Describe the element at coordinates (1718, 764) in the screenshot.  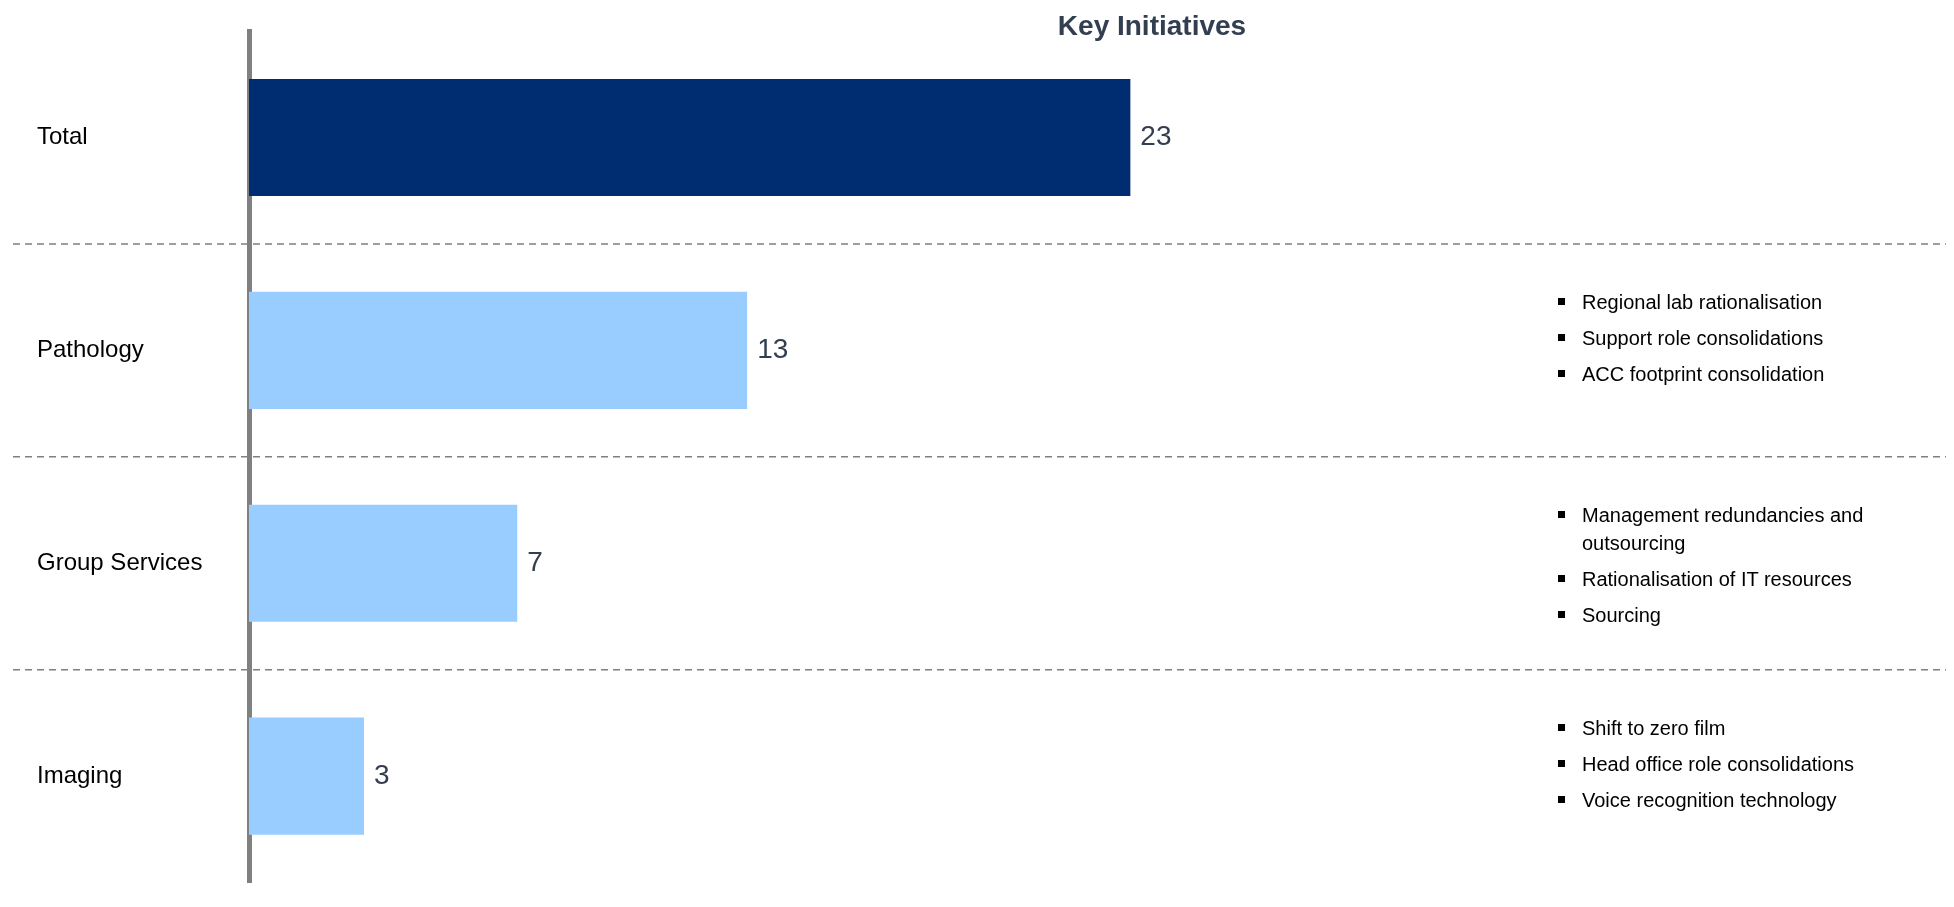
I see `text: Shift to zero film Head office role consolidations Voice recognition technology` at that location.